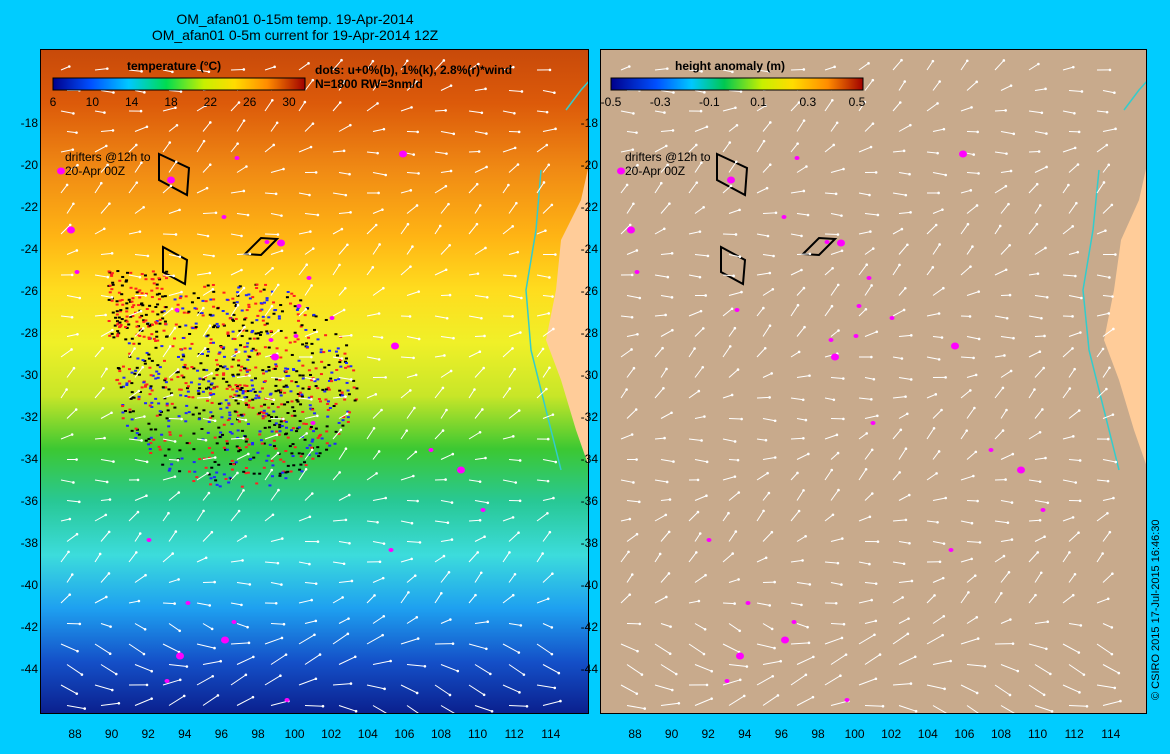  I want to click on longitude-tick-label: 88, so click(635, 734).